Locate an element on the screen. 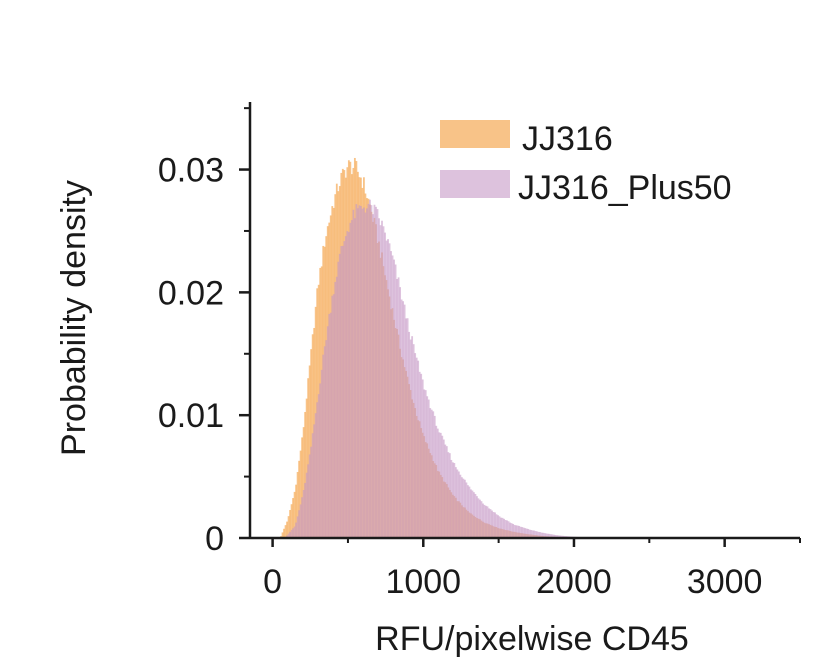  legend-label-jj316: JJ316 is located at coordinates (567, 139).